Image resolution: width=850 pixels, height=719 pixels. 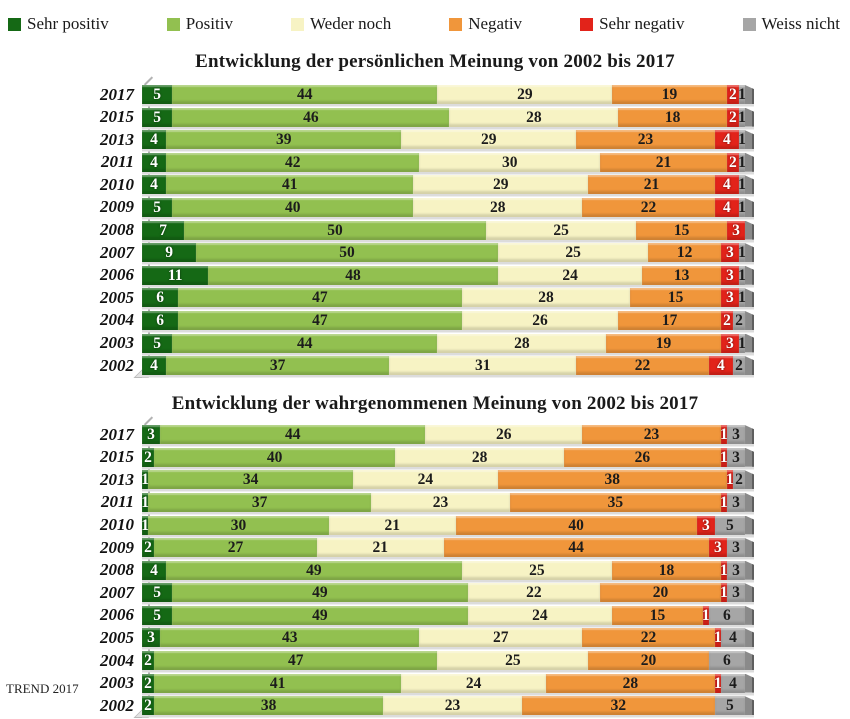 What do you see at coordinates (483, 366) in the screenshot?
I see `bar-segment: 31` at bounding box center [483, 366].